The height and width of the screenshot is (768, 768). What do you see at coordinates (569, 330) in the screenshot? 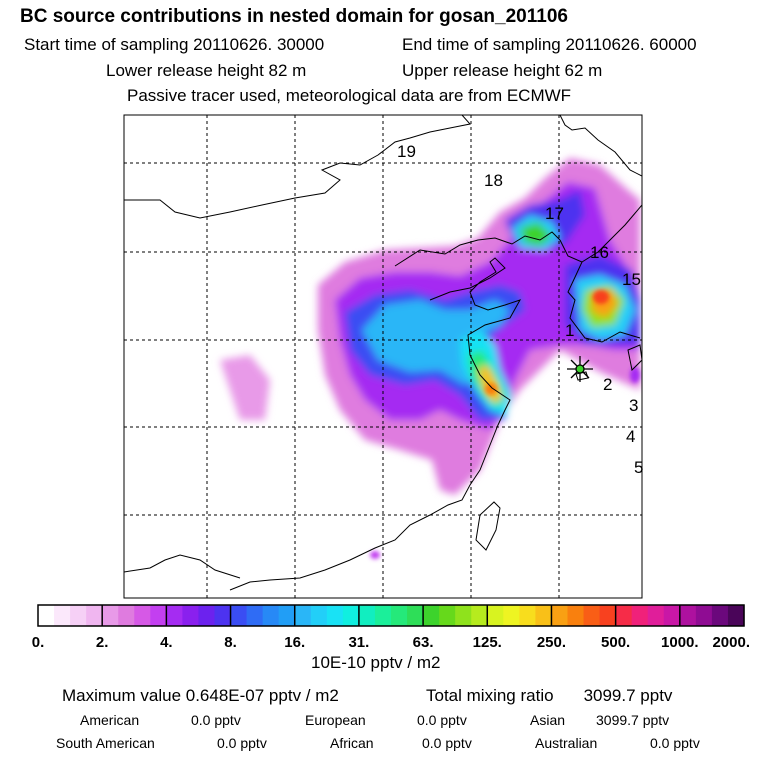
I see `time-label-1: 1` at bounding box center [569, 330].